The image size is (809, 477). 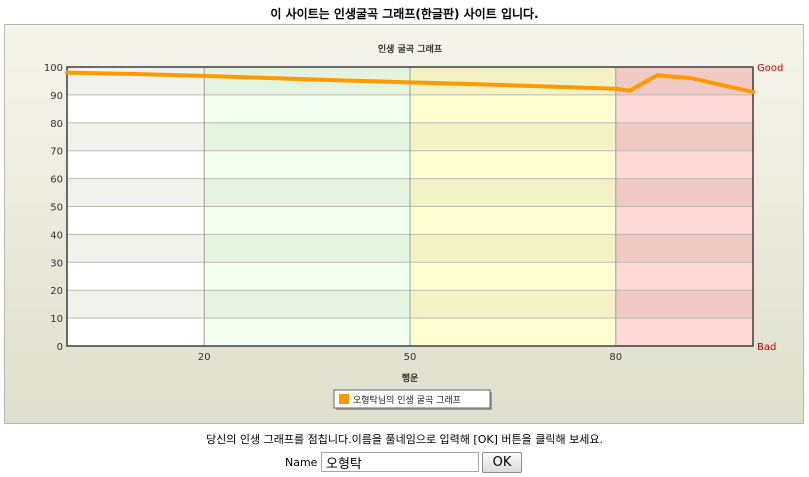 I want to click on y-tick-label: 60, so click(x=56, y=180).